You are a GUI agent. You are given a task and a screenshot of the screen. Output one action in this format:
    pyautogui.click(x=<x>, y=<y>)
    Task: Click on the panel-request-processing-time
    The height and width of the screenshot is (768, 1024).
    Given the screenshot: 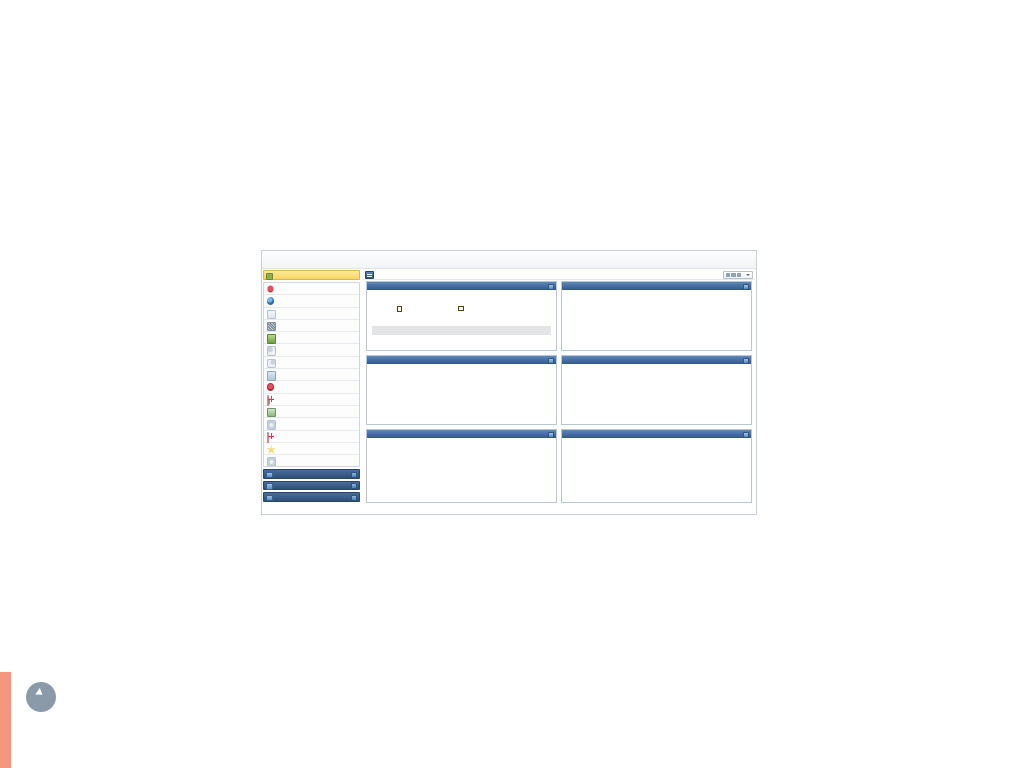 What is the action you would take?
    pyautogui.click(x=461, y=390)
    